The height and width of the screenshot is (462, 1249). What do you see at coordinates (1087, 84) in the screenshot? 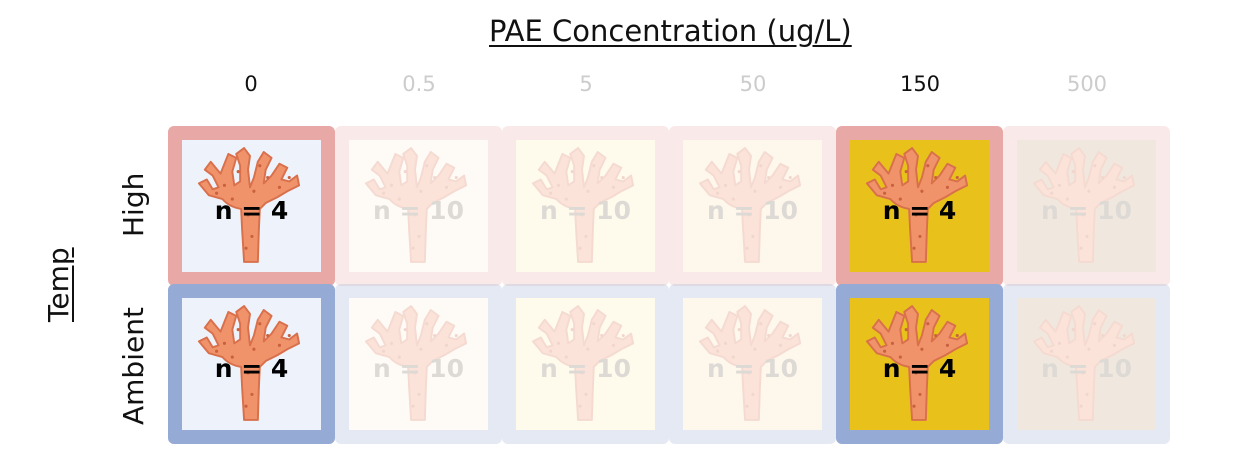
I see `column-label: 500` at bounding box center [1087, 84].